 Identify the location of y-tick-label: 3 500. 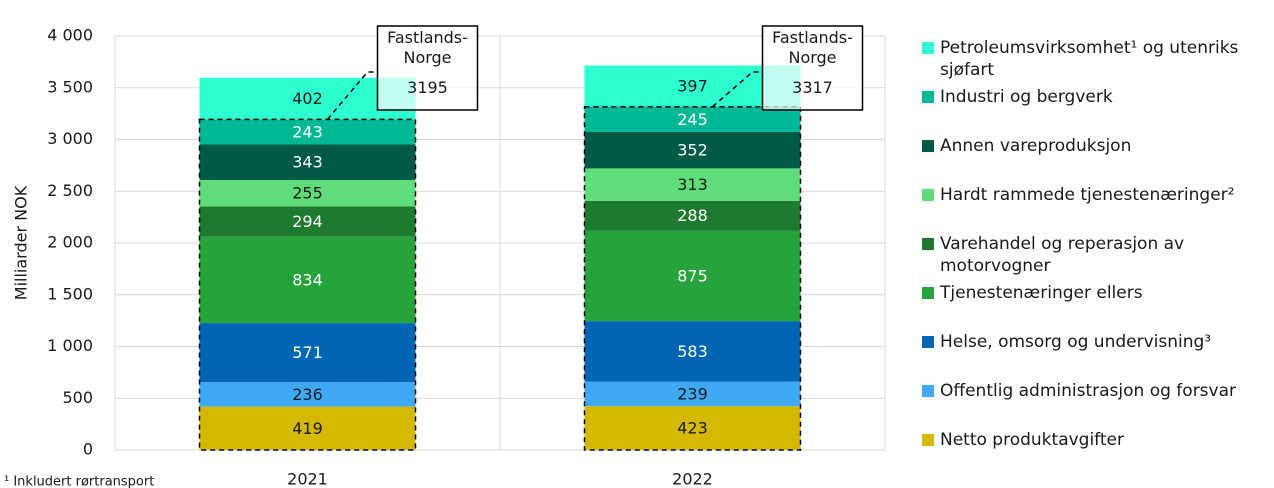
(70, 86).